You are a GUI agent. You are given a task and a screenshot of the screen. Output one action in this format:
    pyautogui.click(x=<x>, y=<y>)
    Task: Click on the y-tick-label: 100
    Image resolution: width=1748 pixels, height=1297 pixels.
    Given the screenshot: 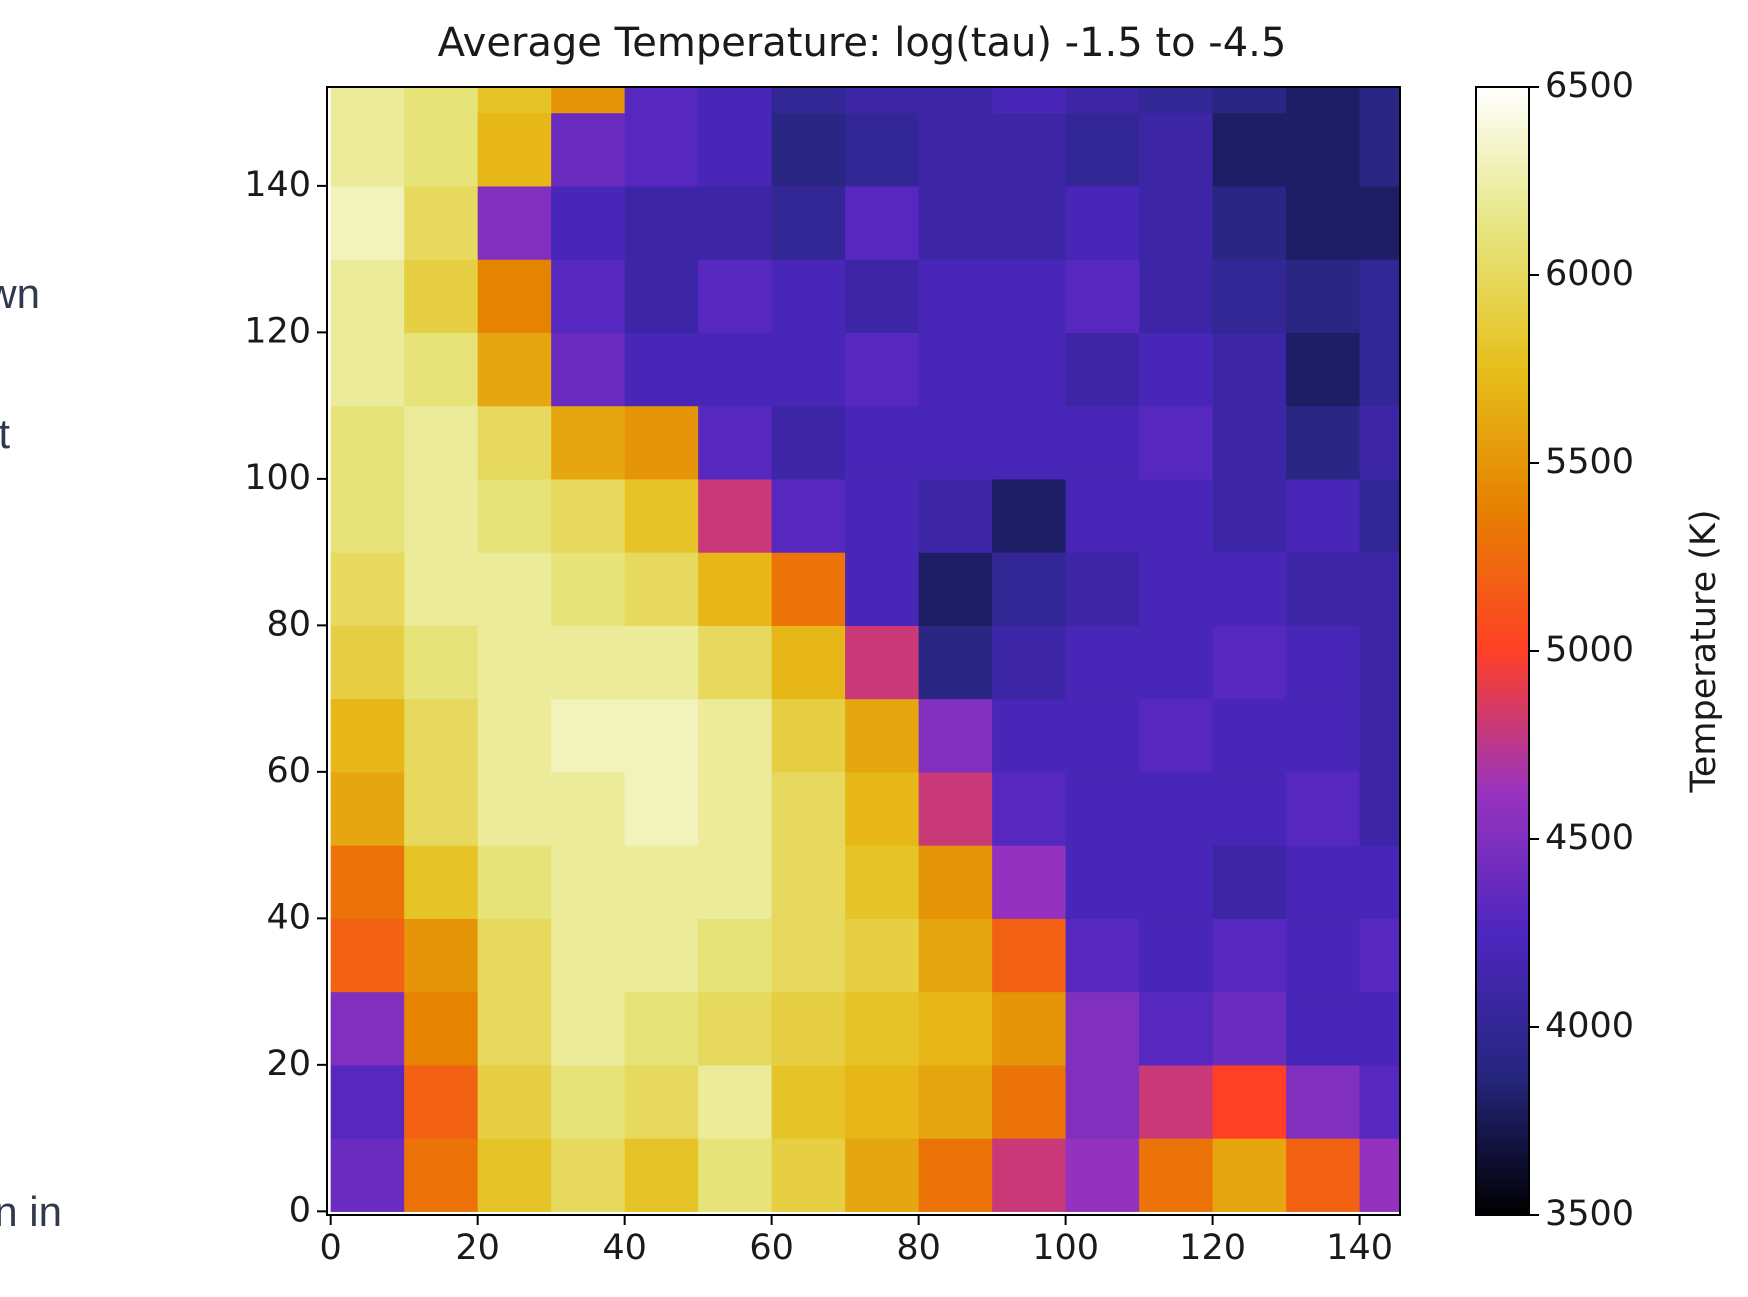 What is the action you would take?
    pyautogui.click(x=277, y=478)
    